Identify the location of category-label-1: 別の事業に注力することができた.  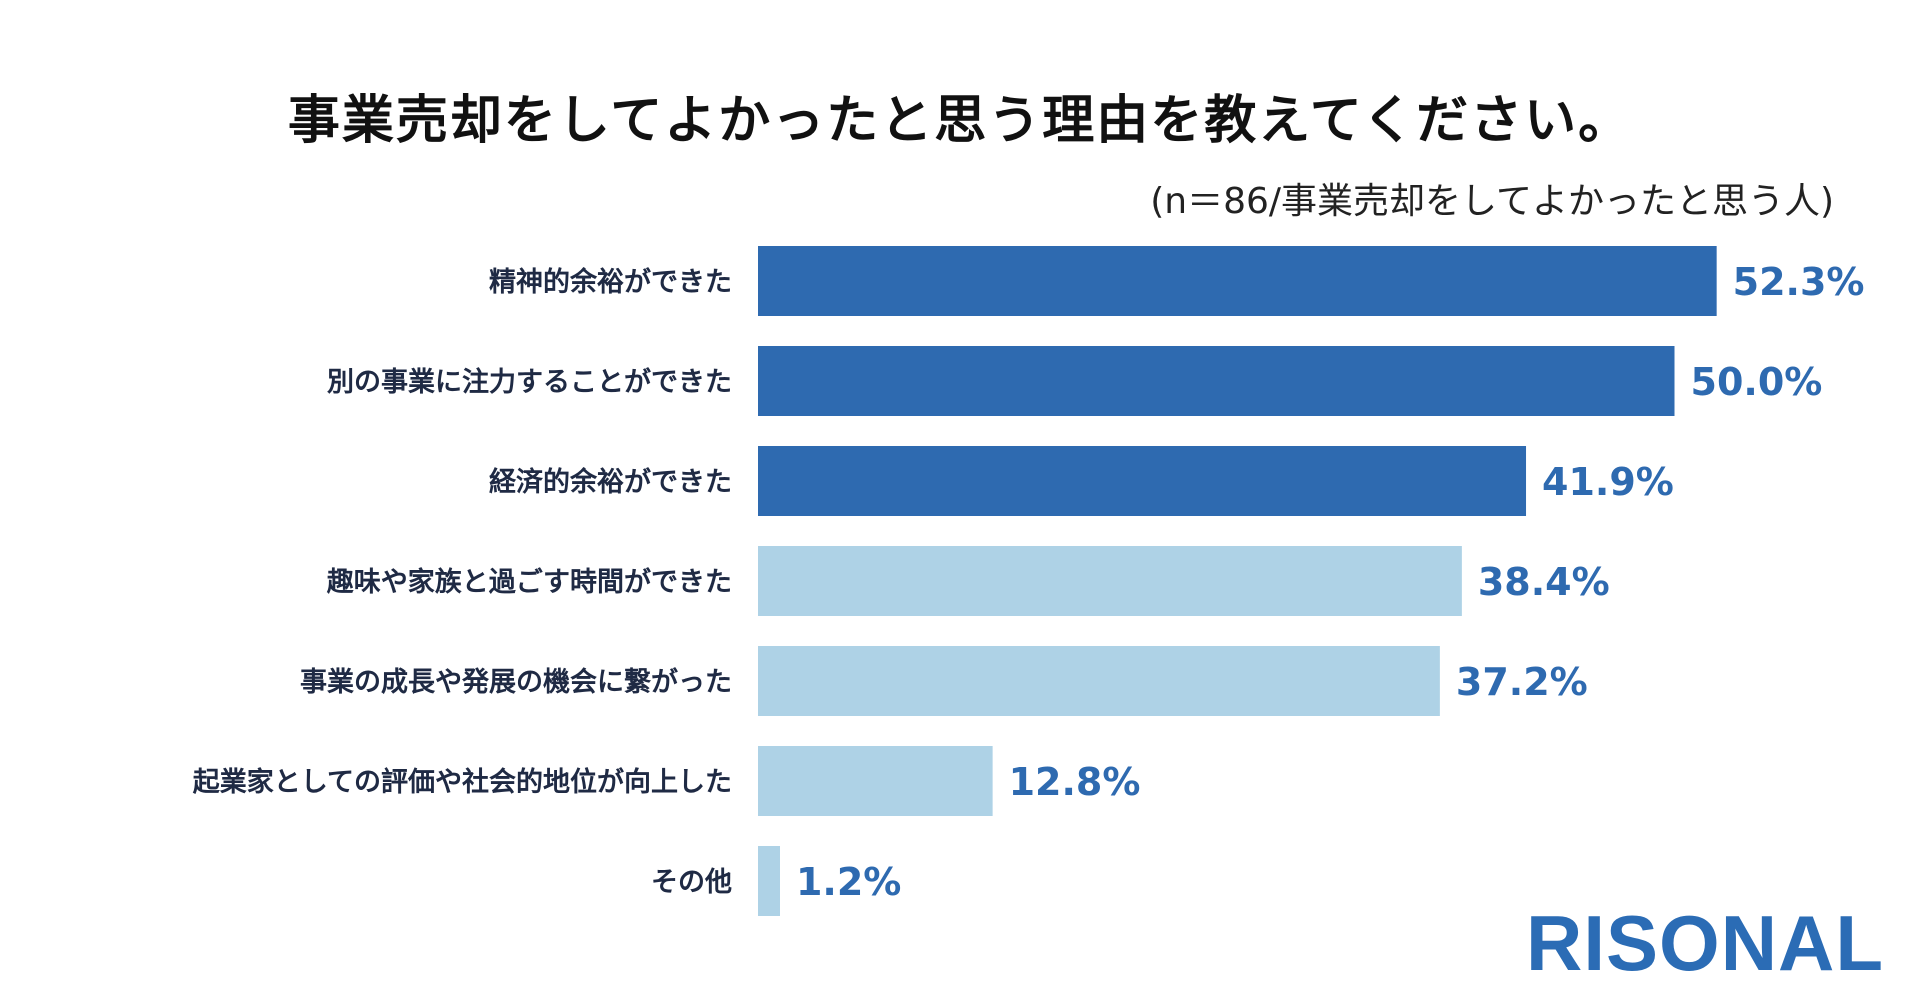
(529, 382).